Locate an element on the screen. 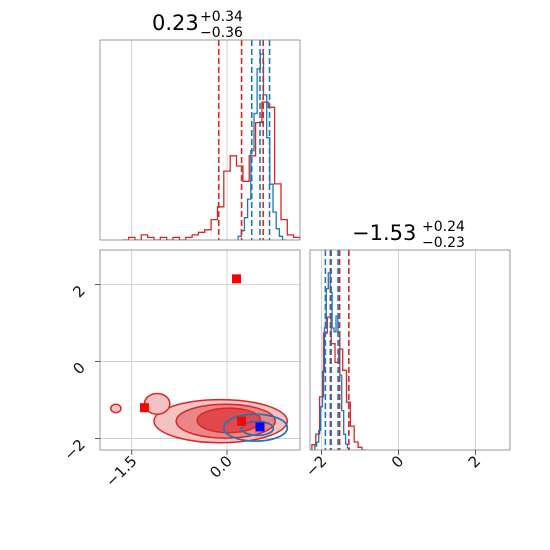 This screenshot has width=550, height=550. hist-1-frame is located at coordinates (200, 140).